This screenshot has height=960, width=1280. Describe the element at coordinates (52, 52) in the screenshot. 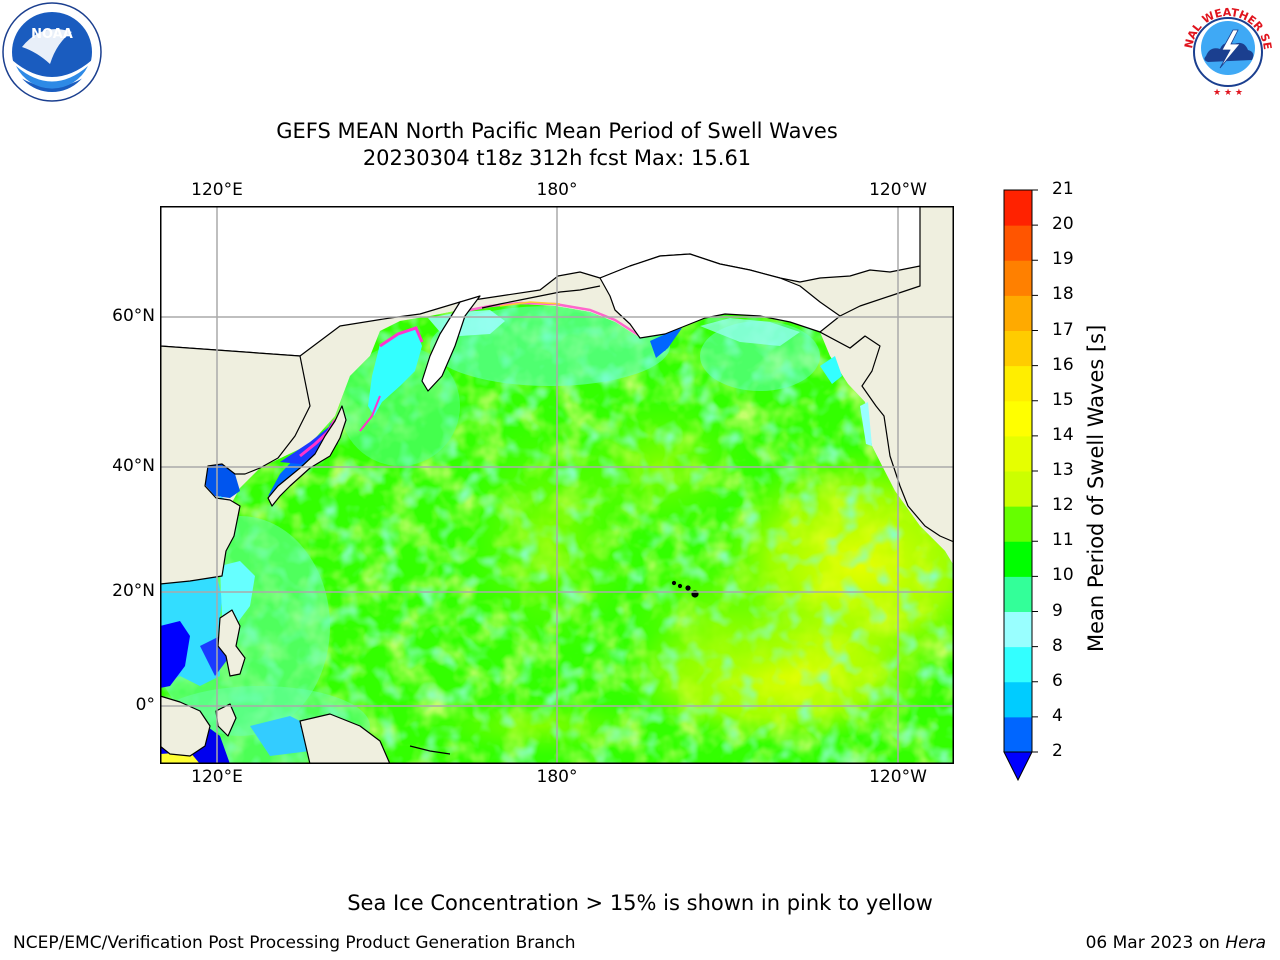

I see `noaa-logo: NOAA` at that location.